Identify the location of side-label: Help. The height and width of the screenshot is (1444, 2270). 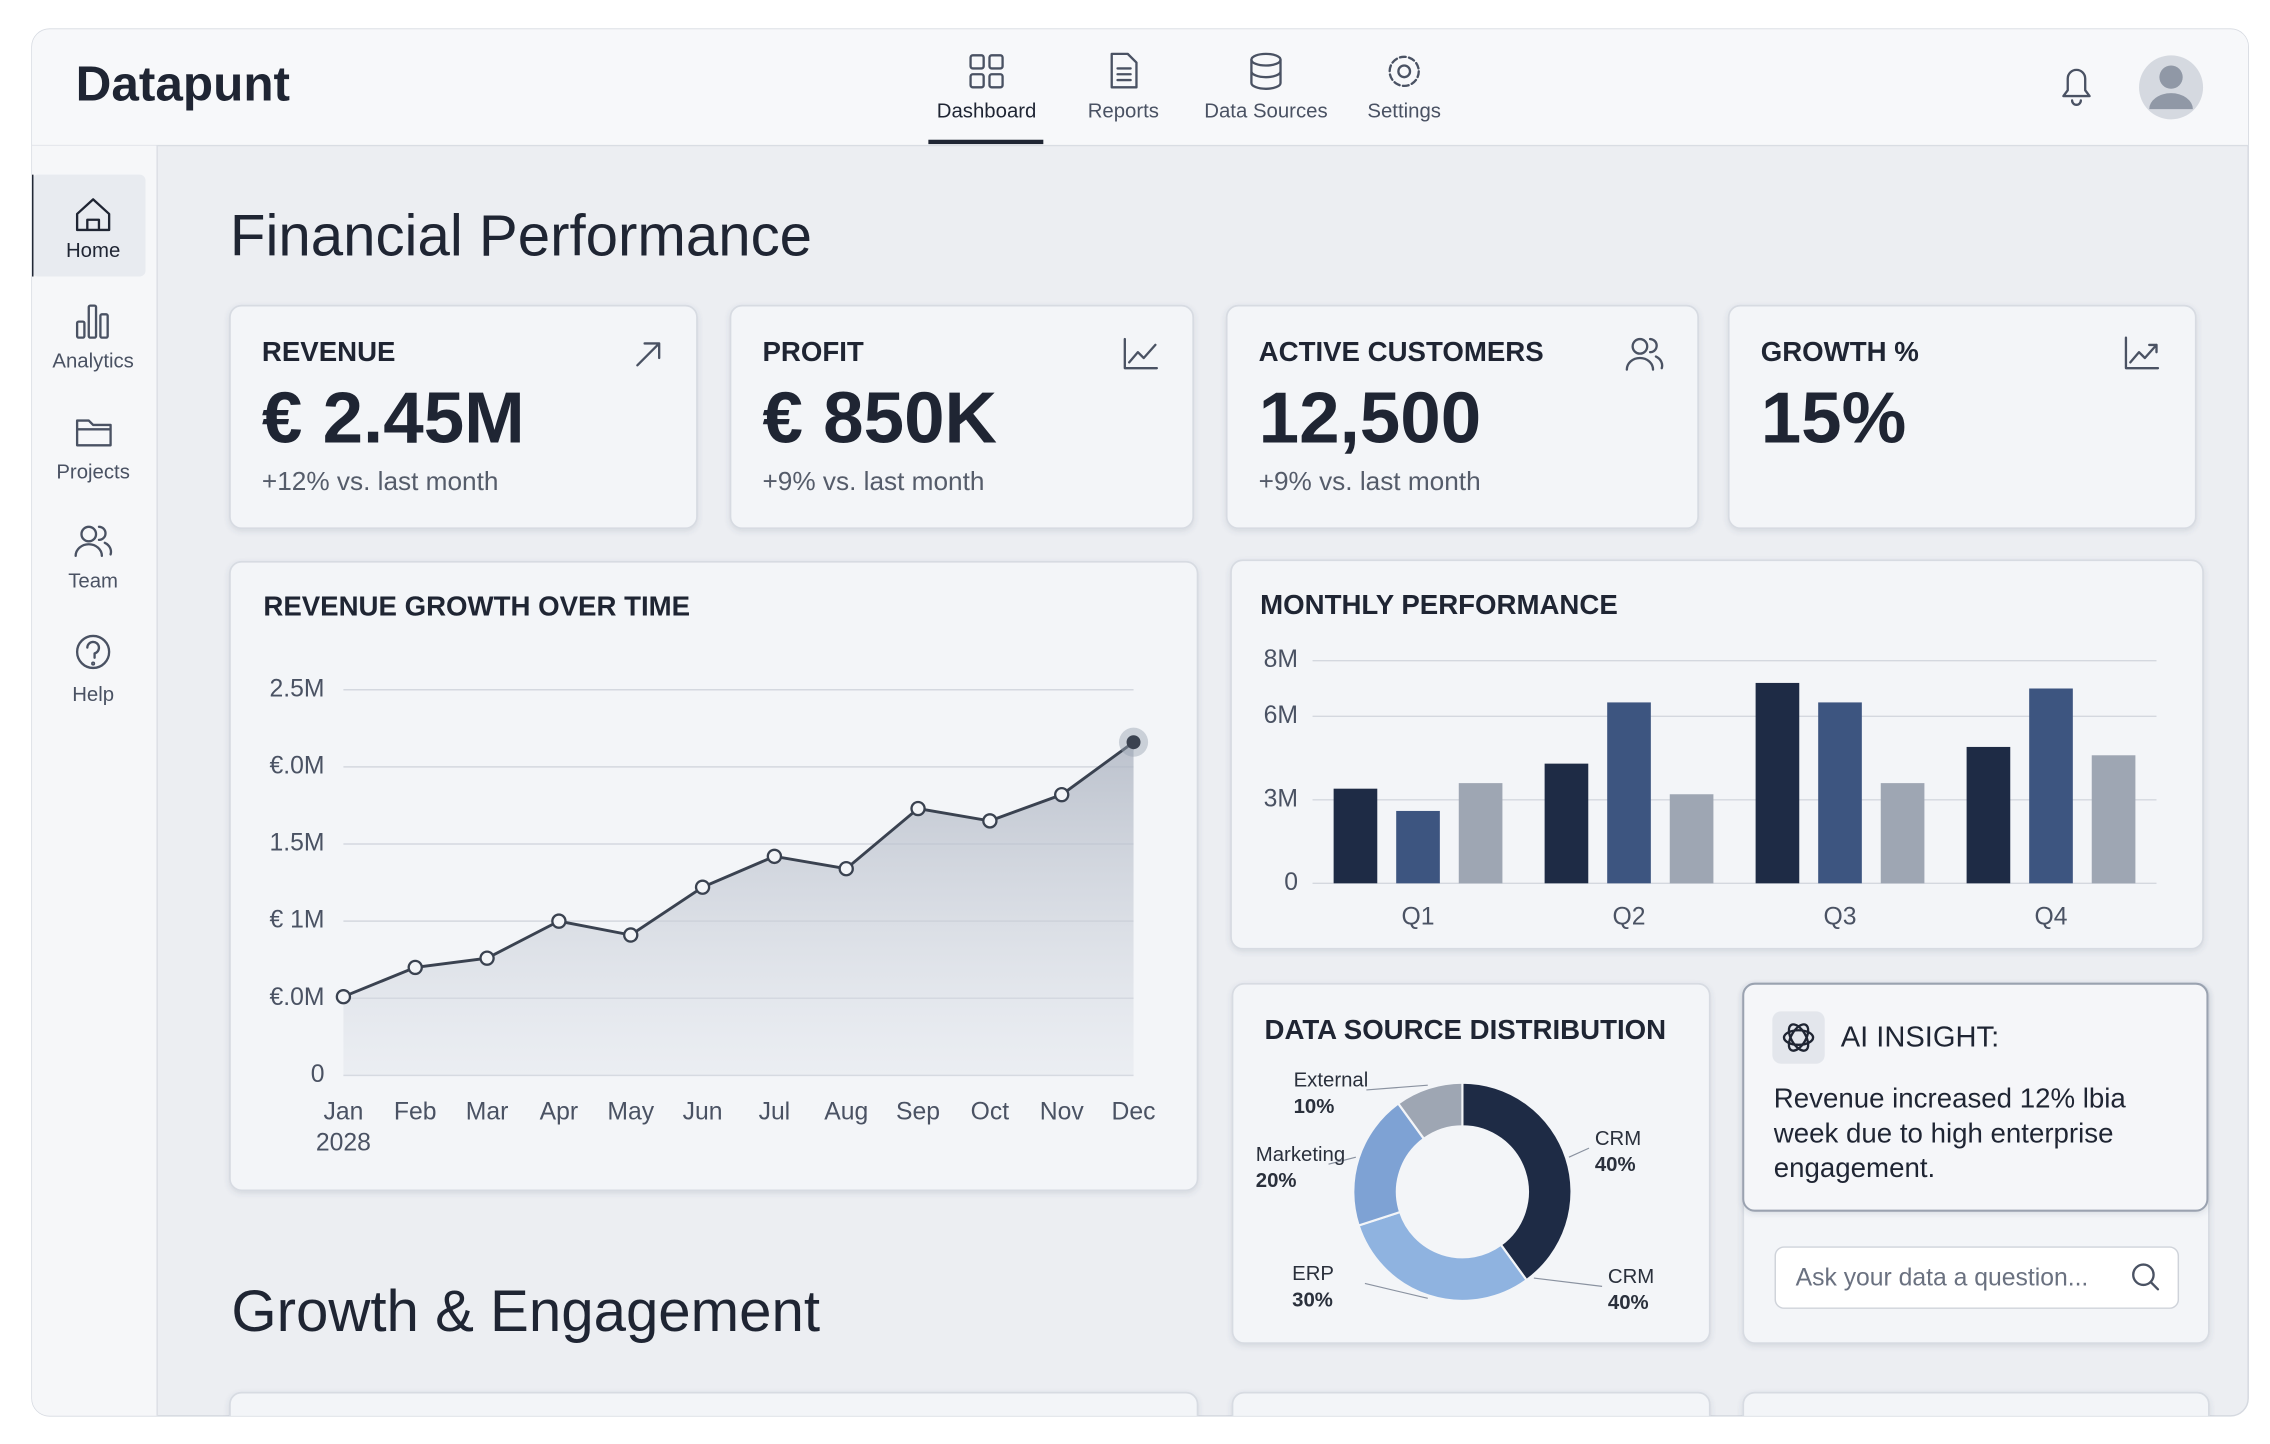
(93, 695).